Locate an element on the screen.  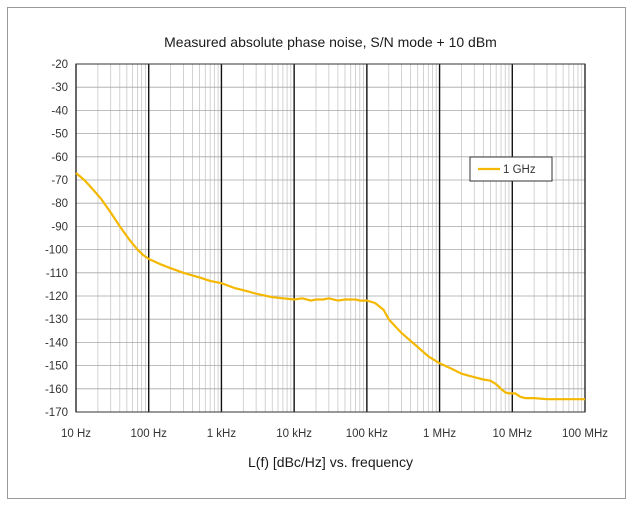
y-tick-label: -150 is located at coordinates (56, 367).